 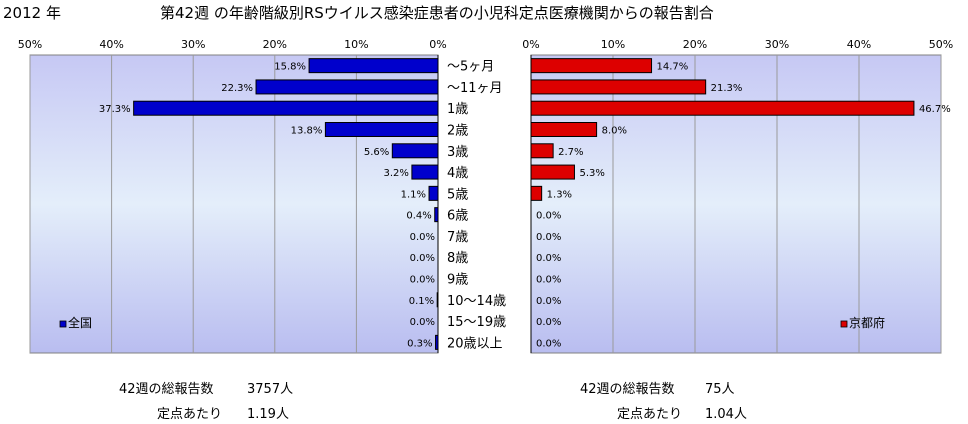 What do you see at coordinates (470, 67) in the screenshot?
I see `category-label: ～5ヶ月` at bounding box center [470, 67].